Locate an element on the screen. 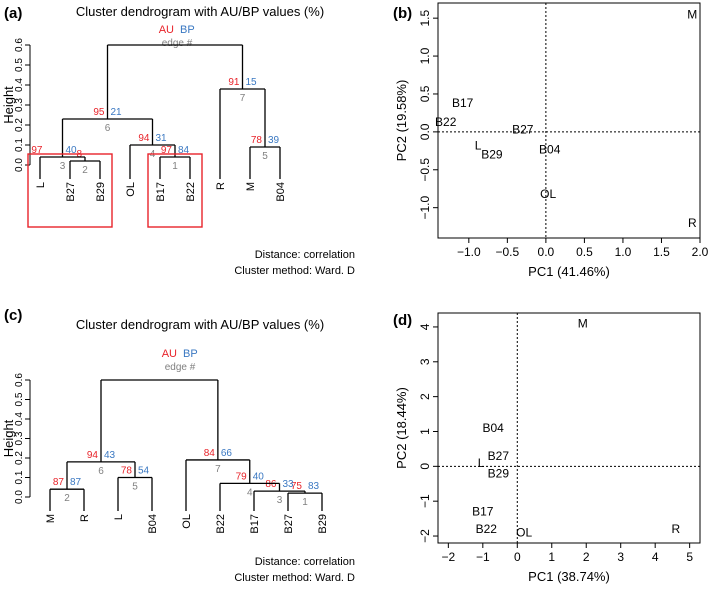  bp-value: 87 is located at coordinates (76, 482).